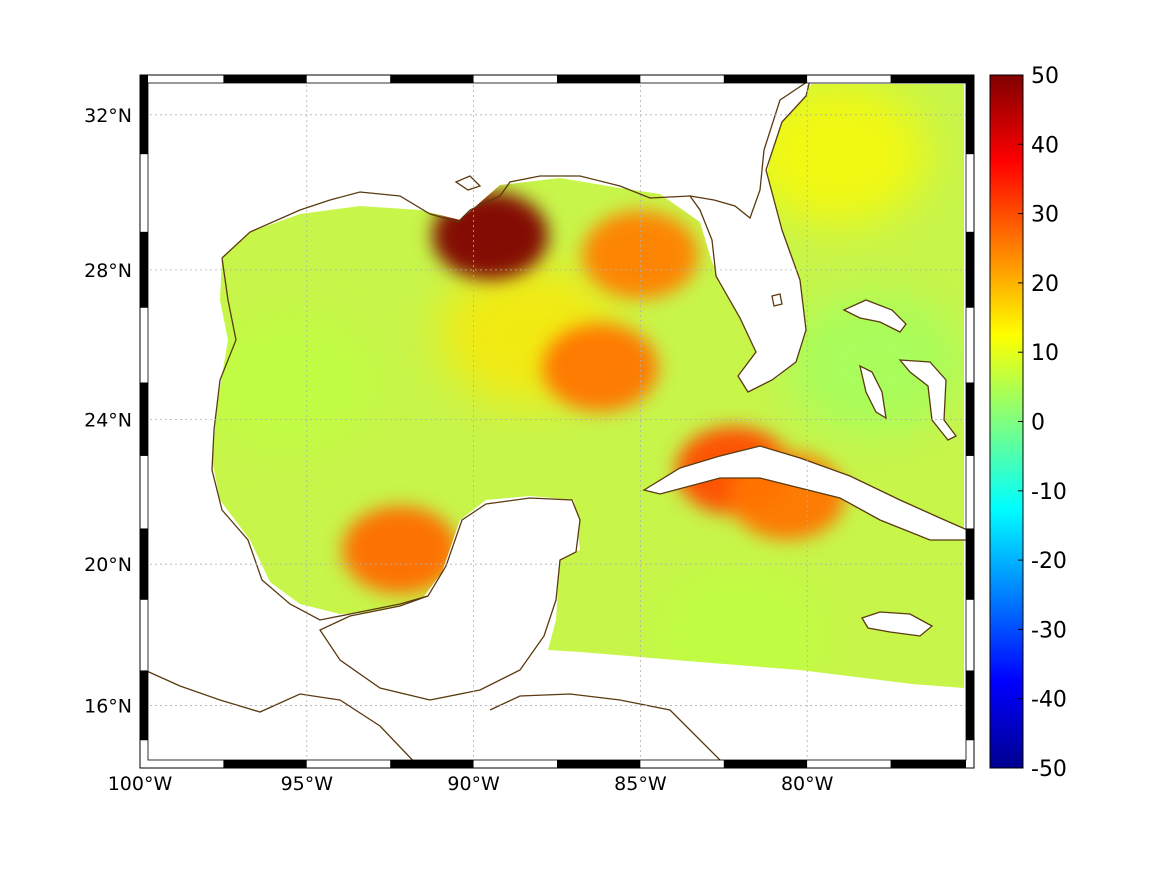  I want to click on colorbar: 50 40 30 20 10 0 -10 -20 -30 -40 -50, so click(1028, 423).